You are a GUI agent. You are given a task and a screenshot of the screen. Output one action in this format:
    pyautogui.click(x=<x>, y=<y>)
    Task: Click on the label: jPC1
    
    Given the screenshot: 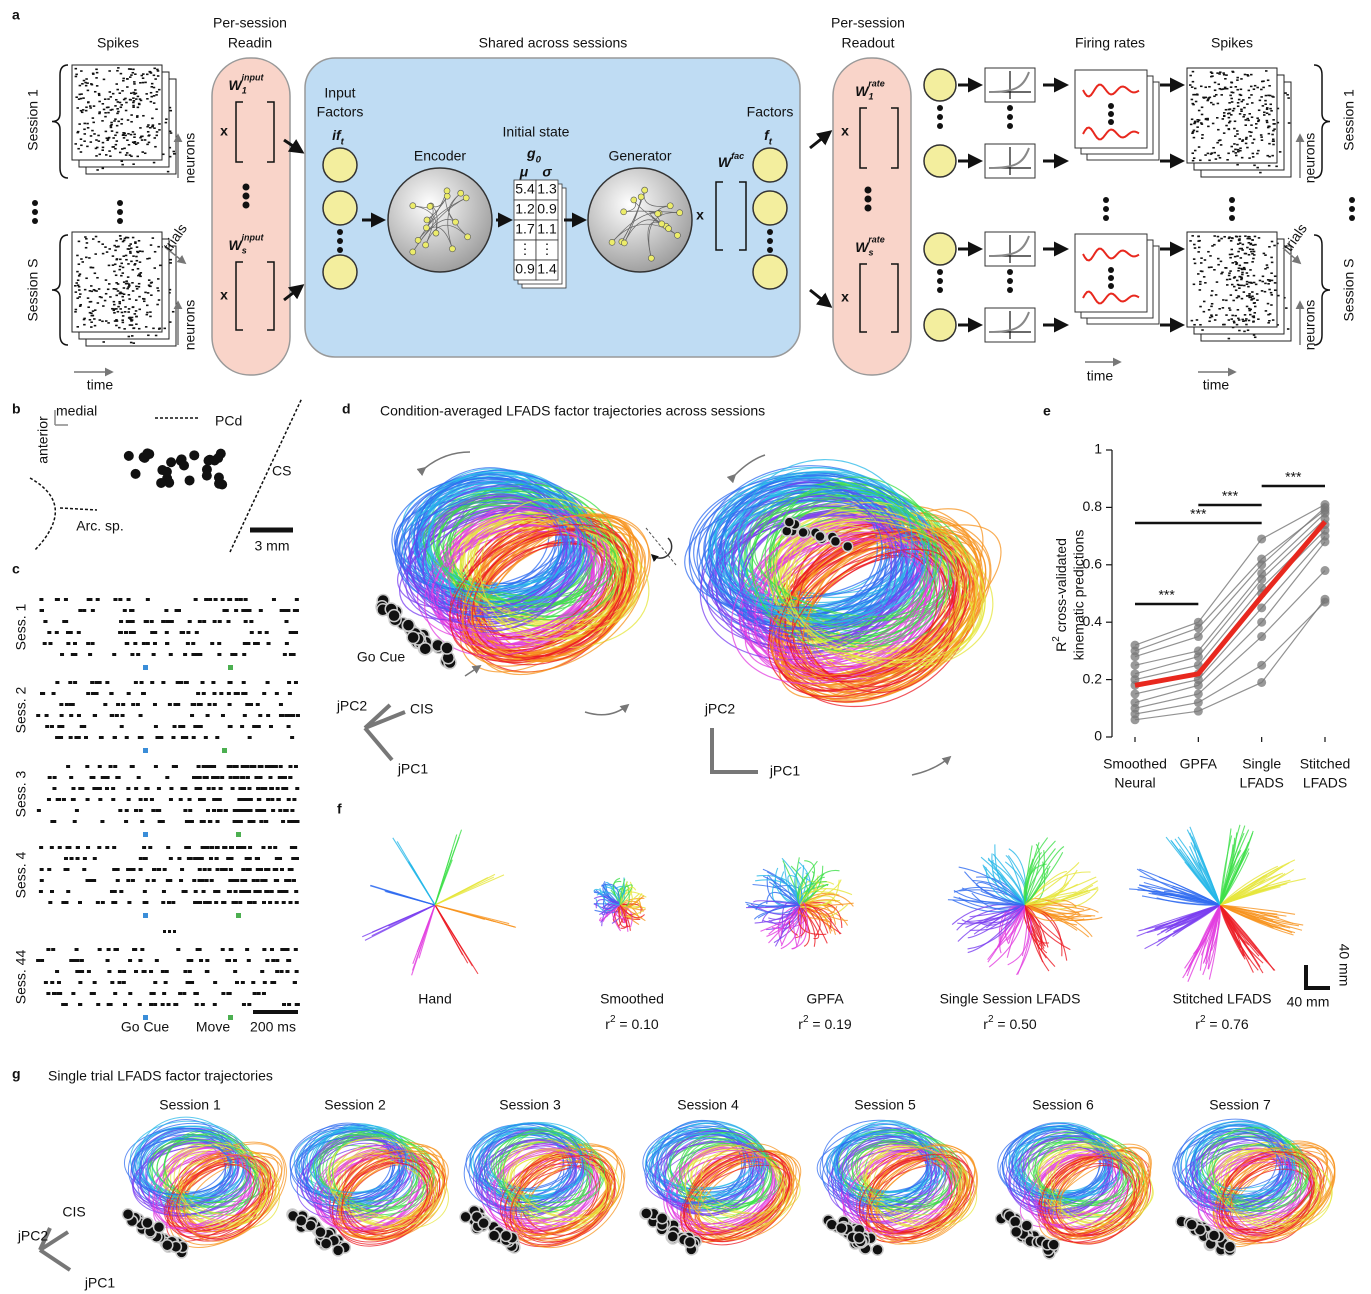 What is the action you would take?
    pyautogui.click(x=100, y=1283)
    